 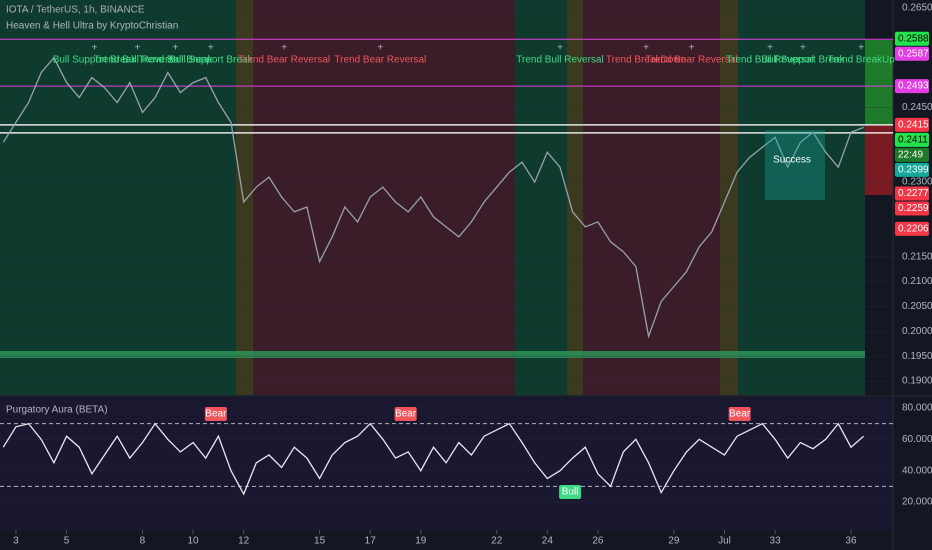 I want to click on x-tick-label: 15, so click(x=320, y=541).